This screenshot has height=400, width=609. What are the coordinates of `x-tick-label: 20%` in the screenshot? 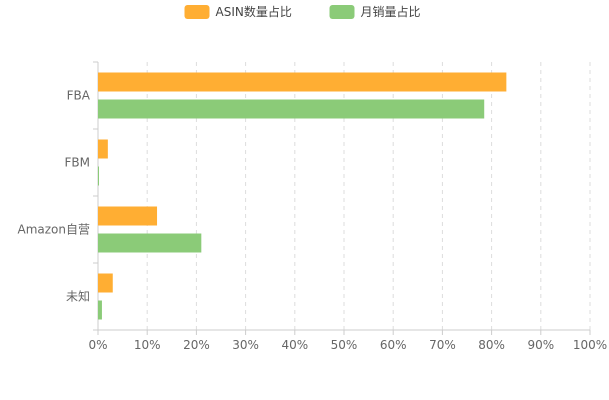 It's located at (196, 345).